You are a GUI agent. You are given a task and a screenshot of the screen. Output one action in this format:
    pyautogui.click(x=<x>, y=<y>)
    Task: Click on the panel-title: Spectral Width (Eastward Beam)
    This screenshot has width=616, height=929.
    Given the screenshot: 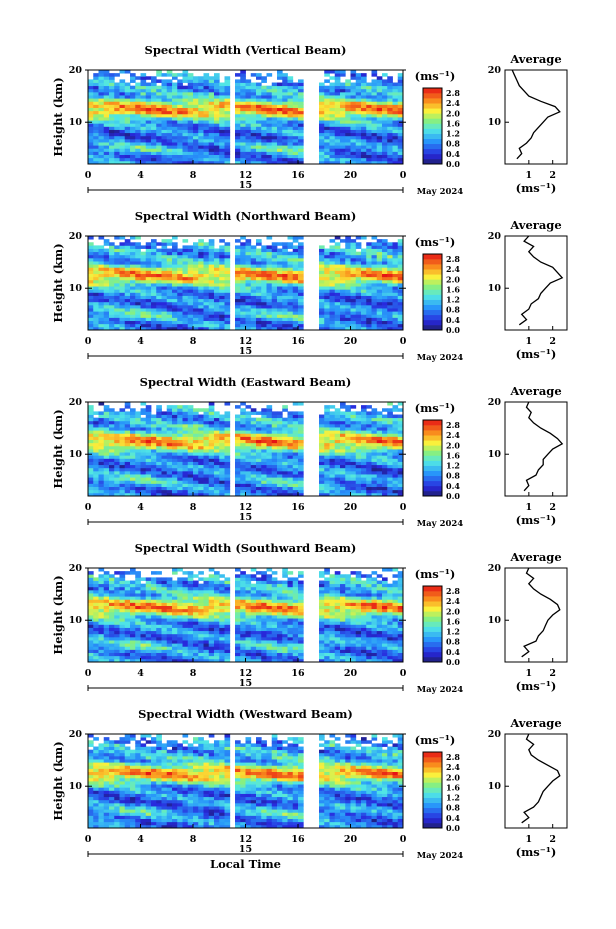 What is the action you would take?
    pyautogui.click(x=246, y=382)
    